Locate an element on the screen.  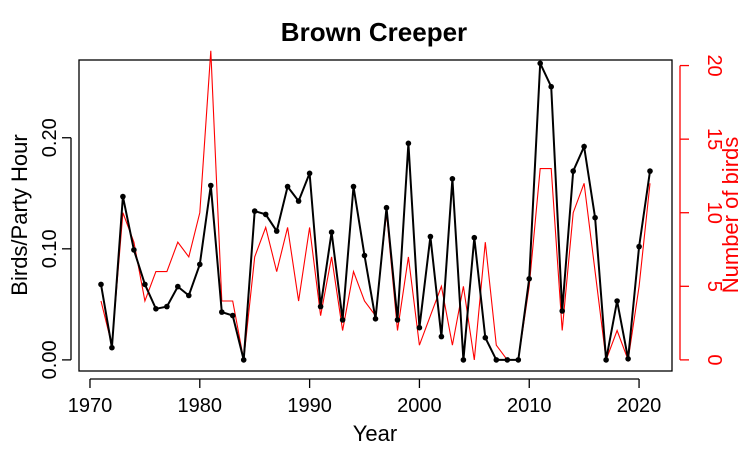
x-axis: 1970 1980 1990 2000 2010 2020 is located at coordinates (365, 397).